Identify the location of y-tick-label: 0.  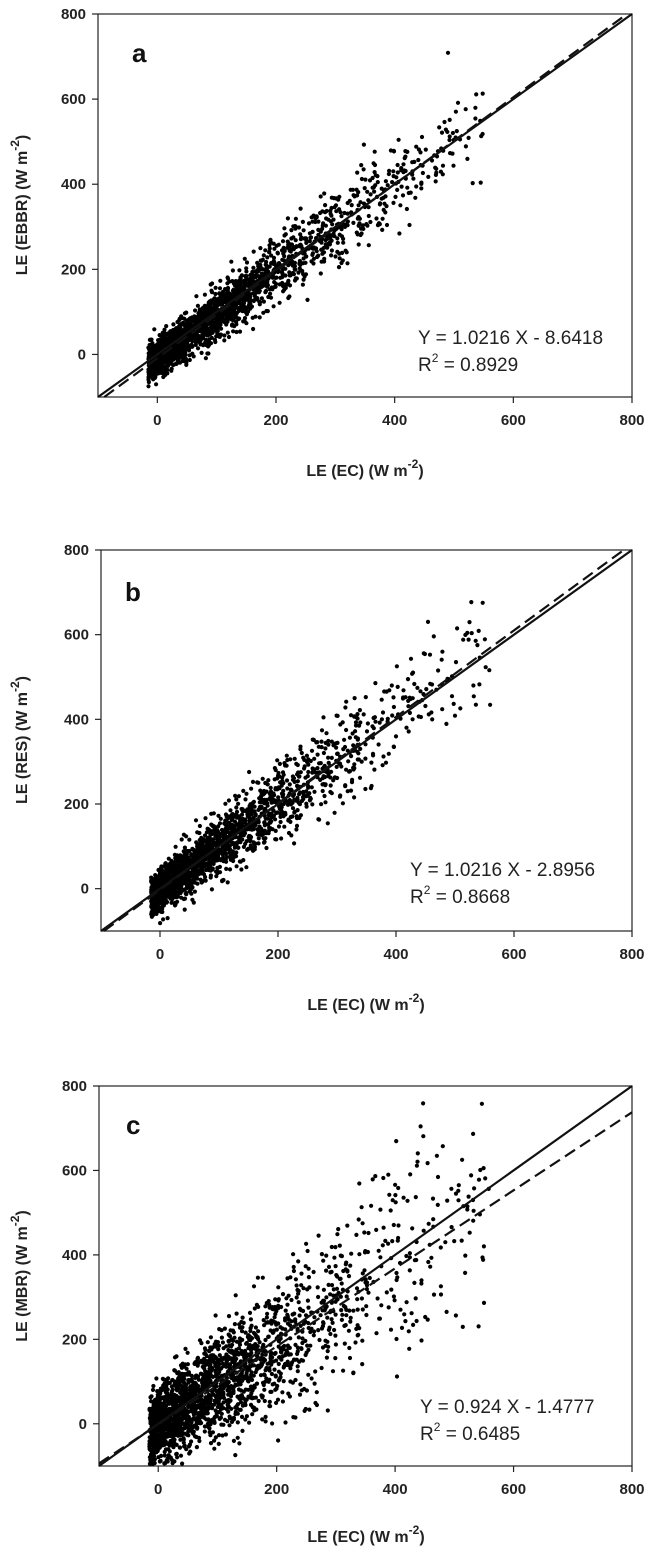
(82, 354).